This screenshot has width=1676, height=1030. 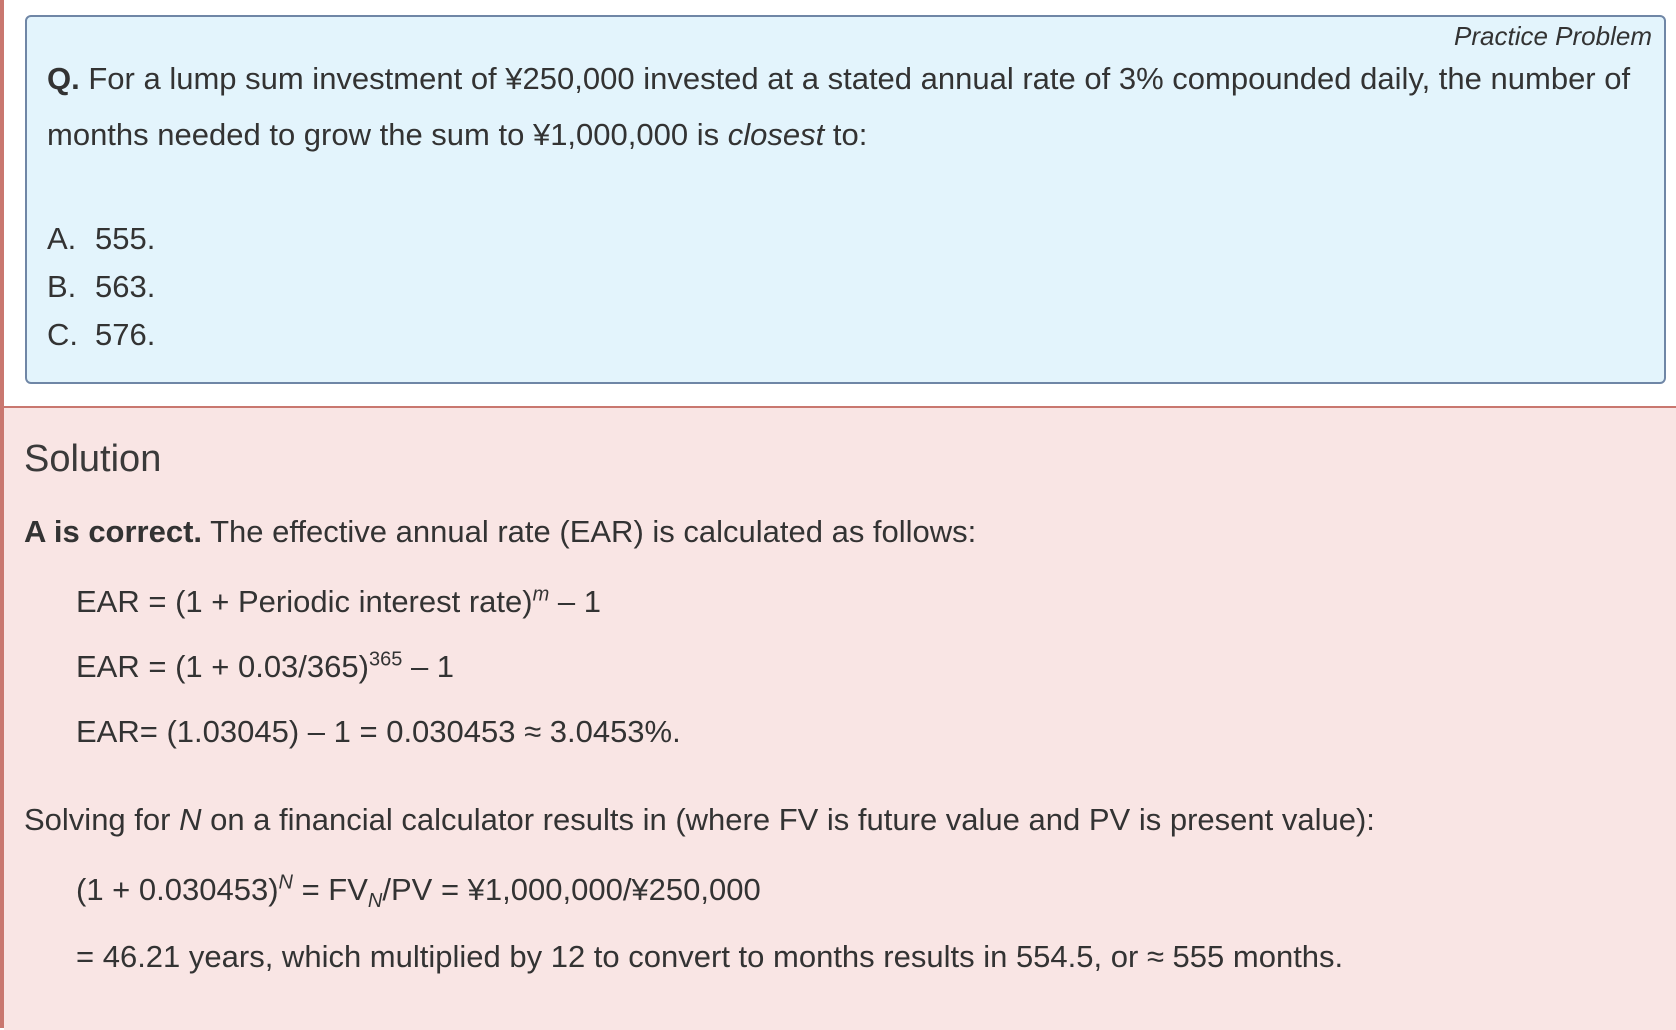 I want to click on option-b: B. 563., so click(x=101, y=287).